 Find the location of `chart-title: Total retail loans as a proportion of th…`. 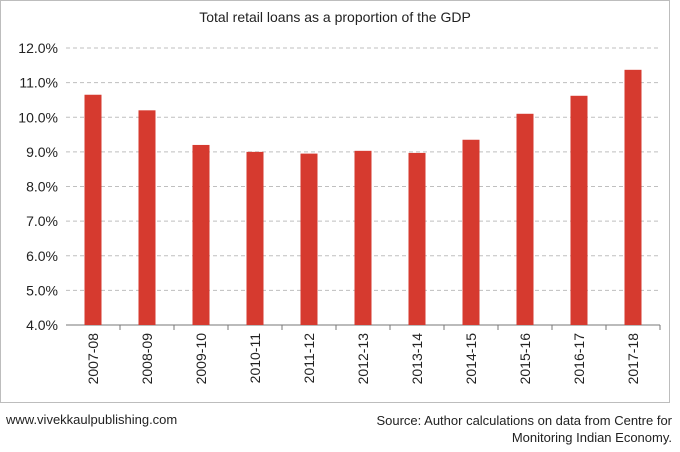

chart-title: Total retail loans as a proportion of th… is located at coordinates (335, 17).